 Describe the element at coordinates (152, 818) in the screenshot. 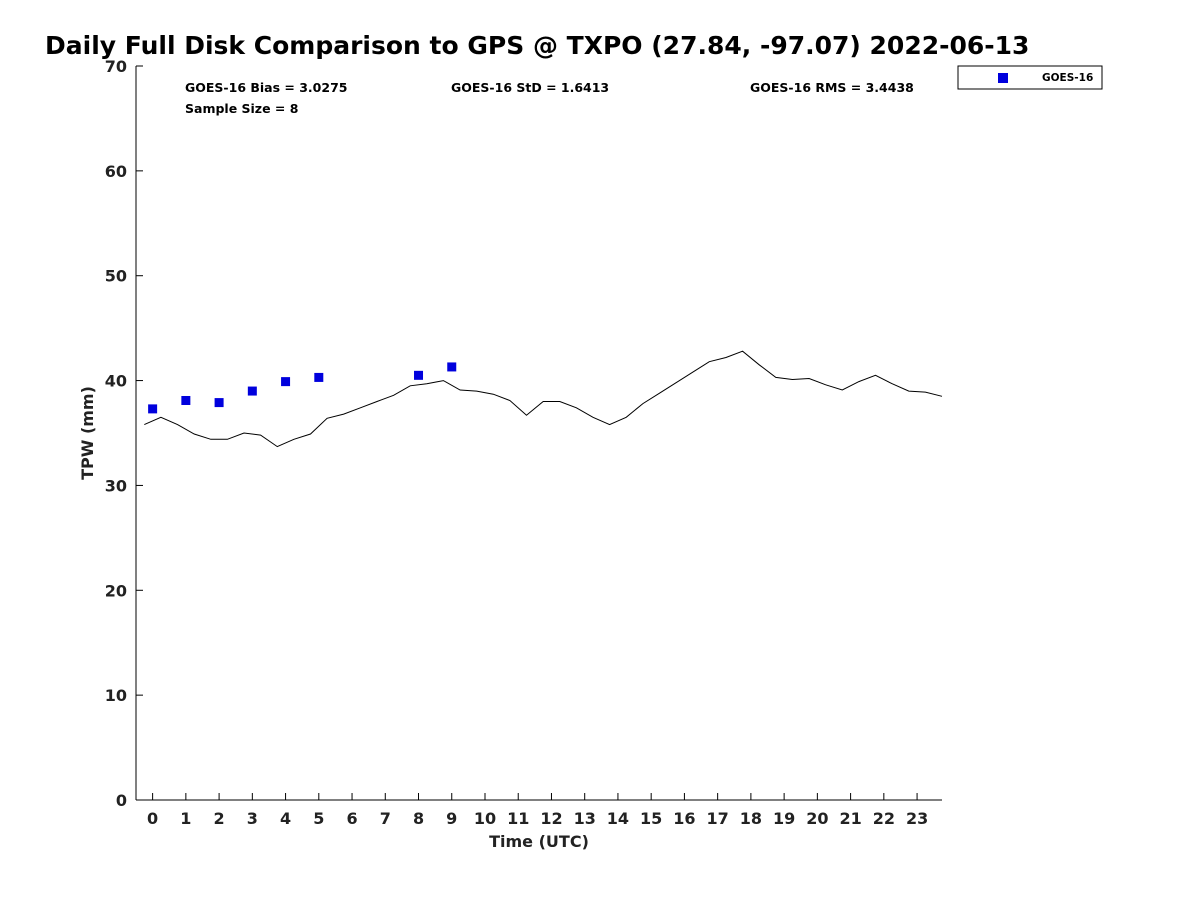

I see `x-tick-label: 0` at that location.